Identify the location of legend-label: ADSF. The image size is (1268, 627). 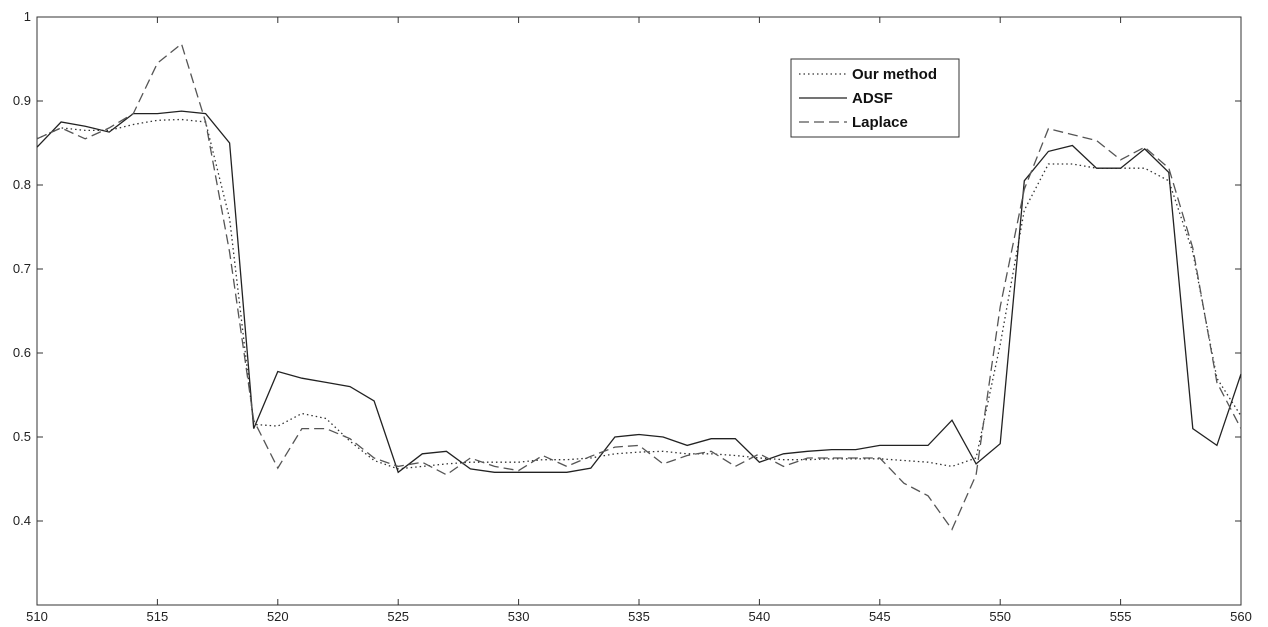
(872, 98).